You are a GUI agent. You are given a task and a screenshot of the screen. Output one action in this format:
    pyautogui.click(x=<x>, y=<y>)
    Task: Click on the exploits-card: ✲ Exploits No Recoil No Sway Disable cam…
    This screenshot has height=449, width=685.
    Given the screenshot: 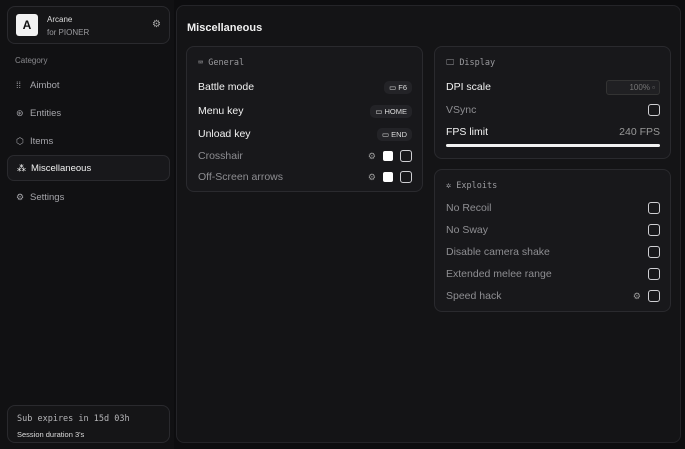 What is the action you would take?
    pyautogui.click(x=552, y=240)
    